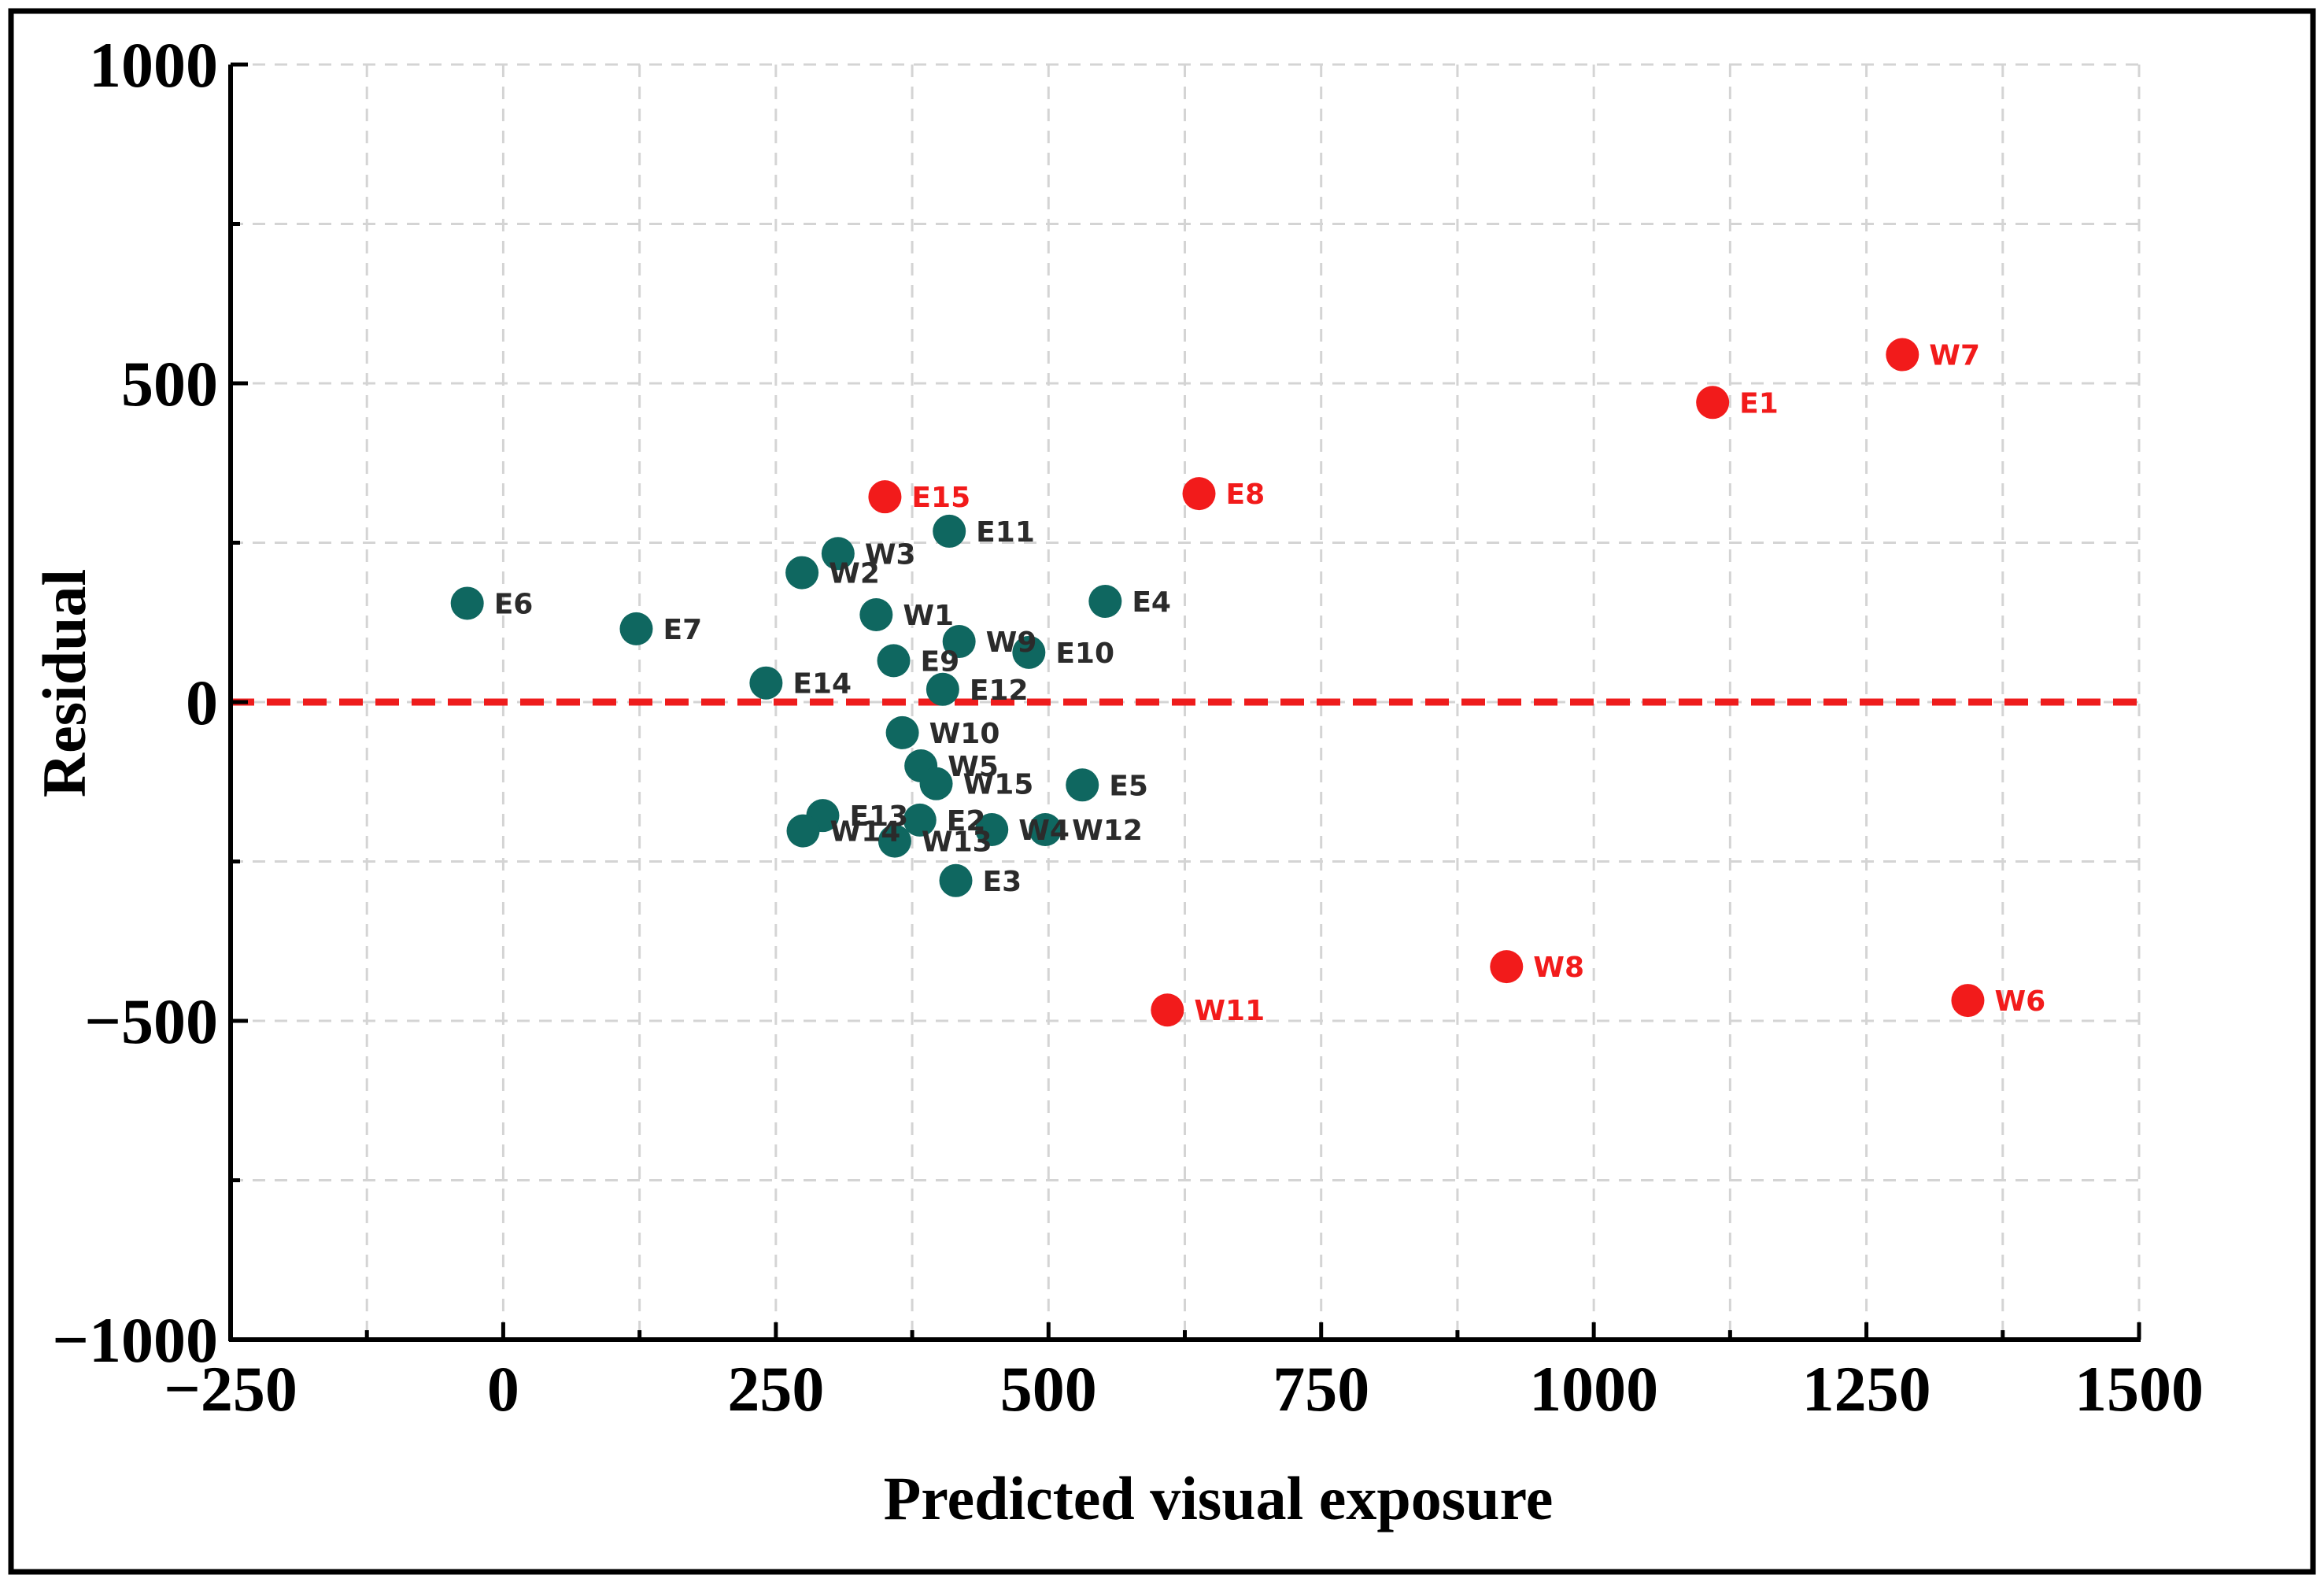 The image size is (2324, 1586). Describe the element at coordinates (514, 604) in the screenshot. I see `point-label-e6: E6` at that location.